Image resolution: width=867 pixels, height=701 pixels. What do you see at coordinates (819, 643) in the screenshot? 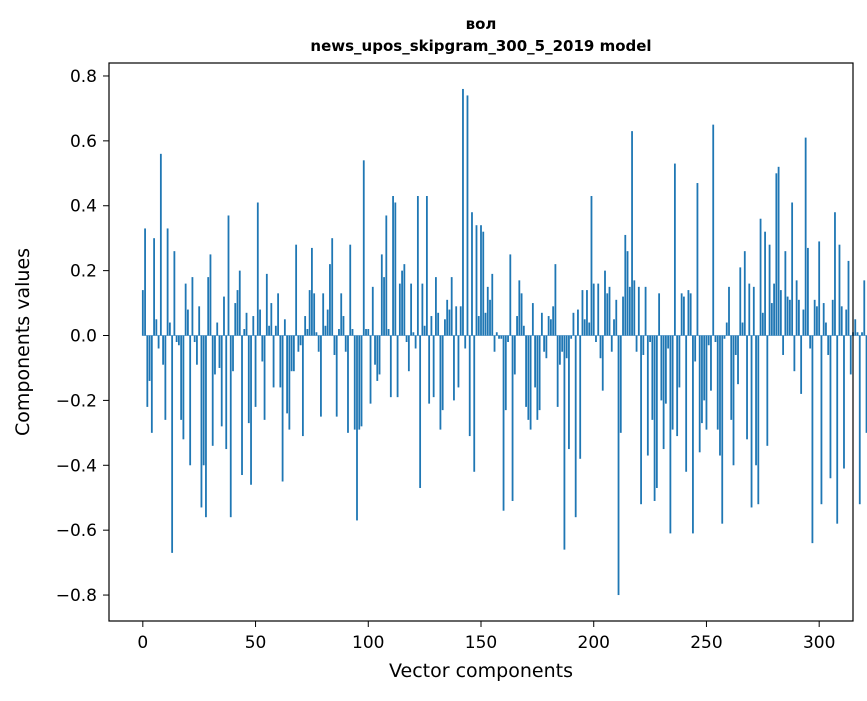
I see `x-tick-label: 300` at bounding box center [819, 643].